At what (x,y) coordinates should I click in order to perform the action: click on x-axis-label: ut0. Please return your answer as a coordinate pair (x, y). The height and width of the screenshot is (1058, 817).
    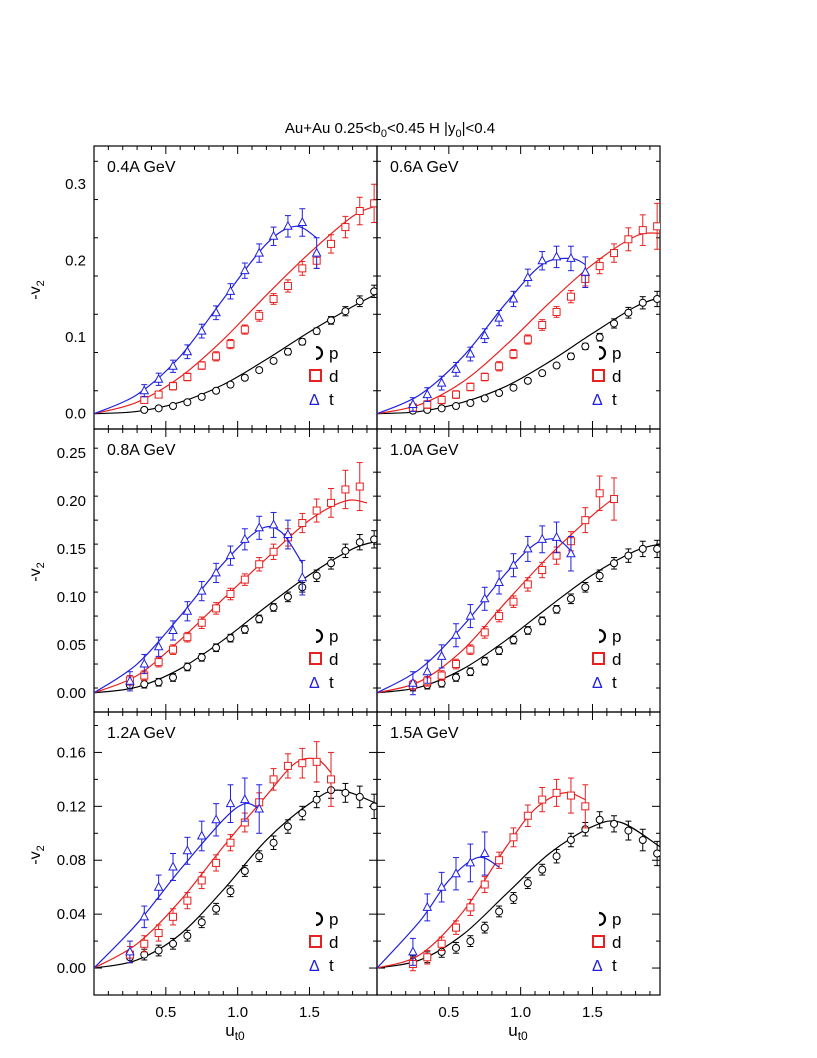
    Looking at the image, I should click on (518, 1032).